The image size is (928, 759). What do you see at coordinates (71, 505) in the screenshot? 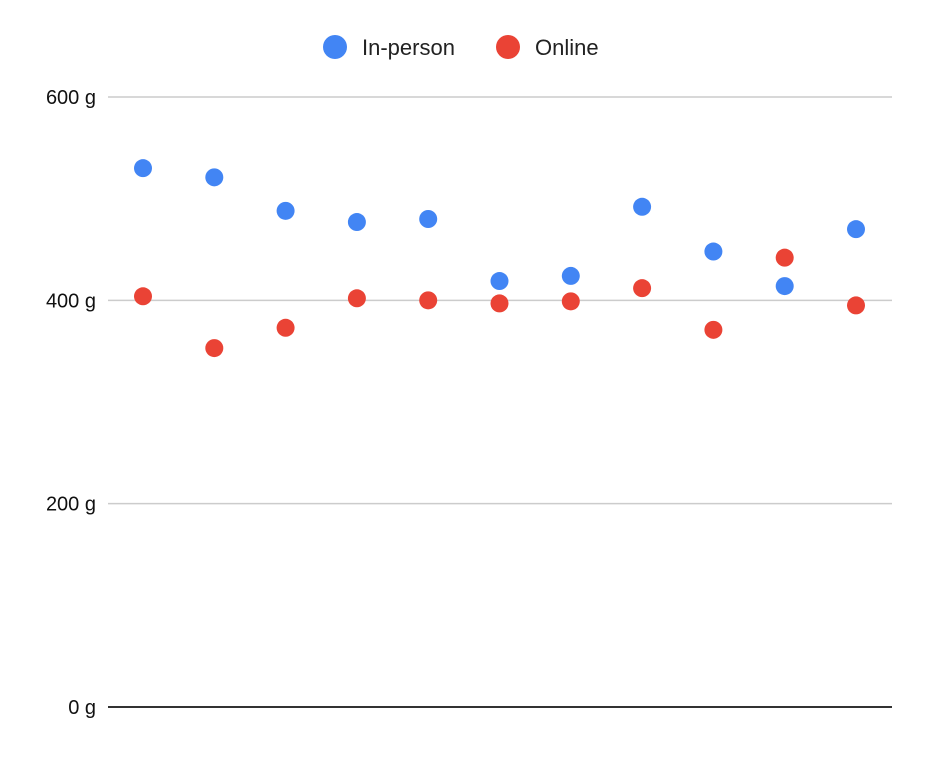
I see `y-tick-label: 200 g` at bounding box center [71, 505].